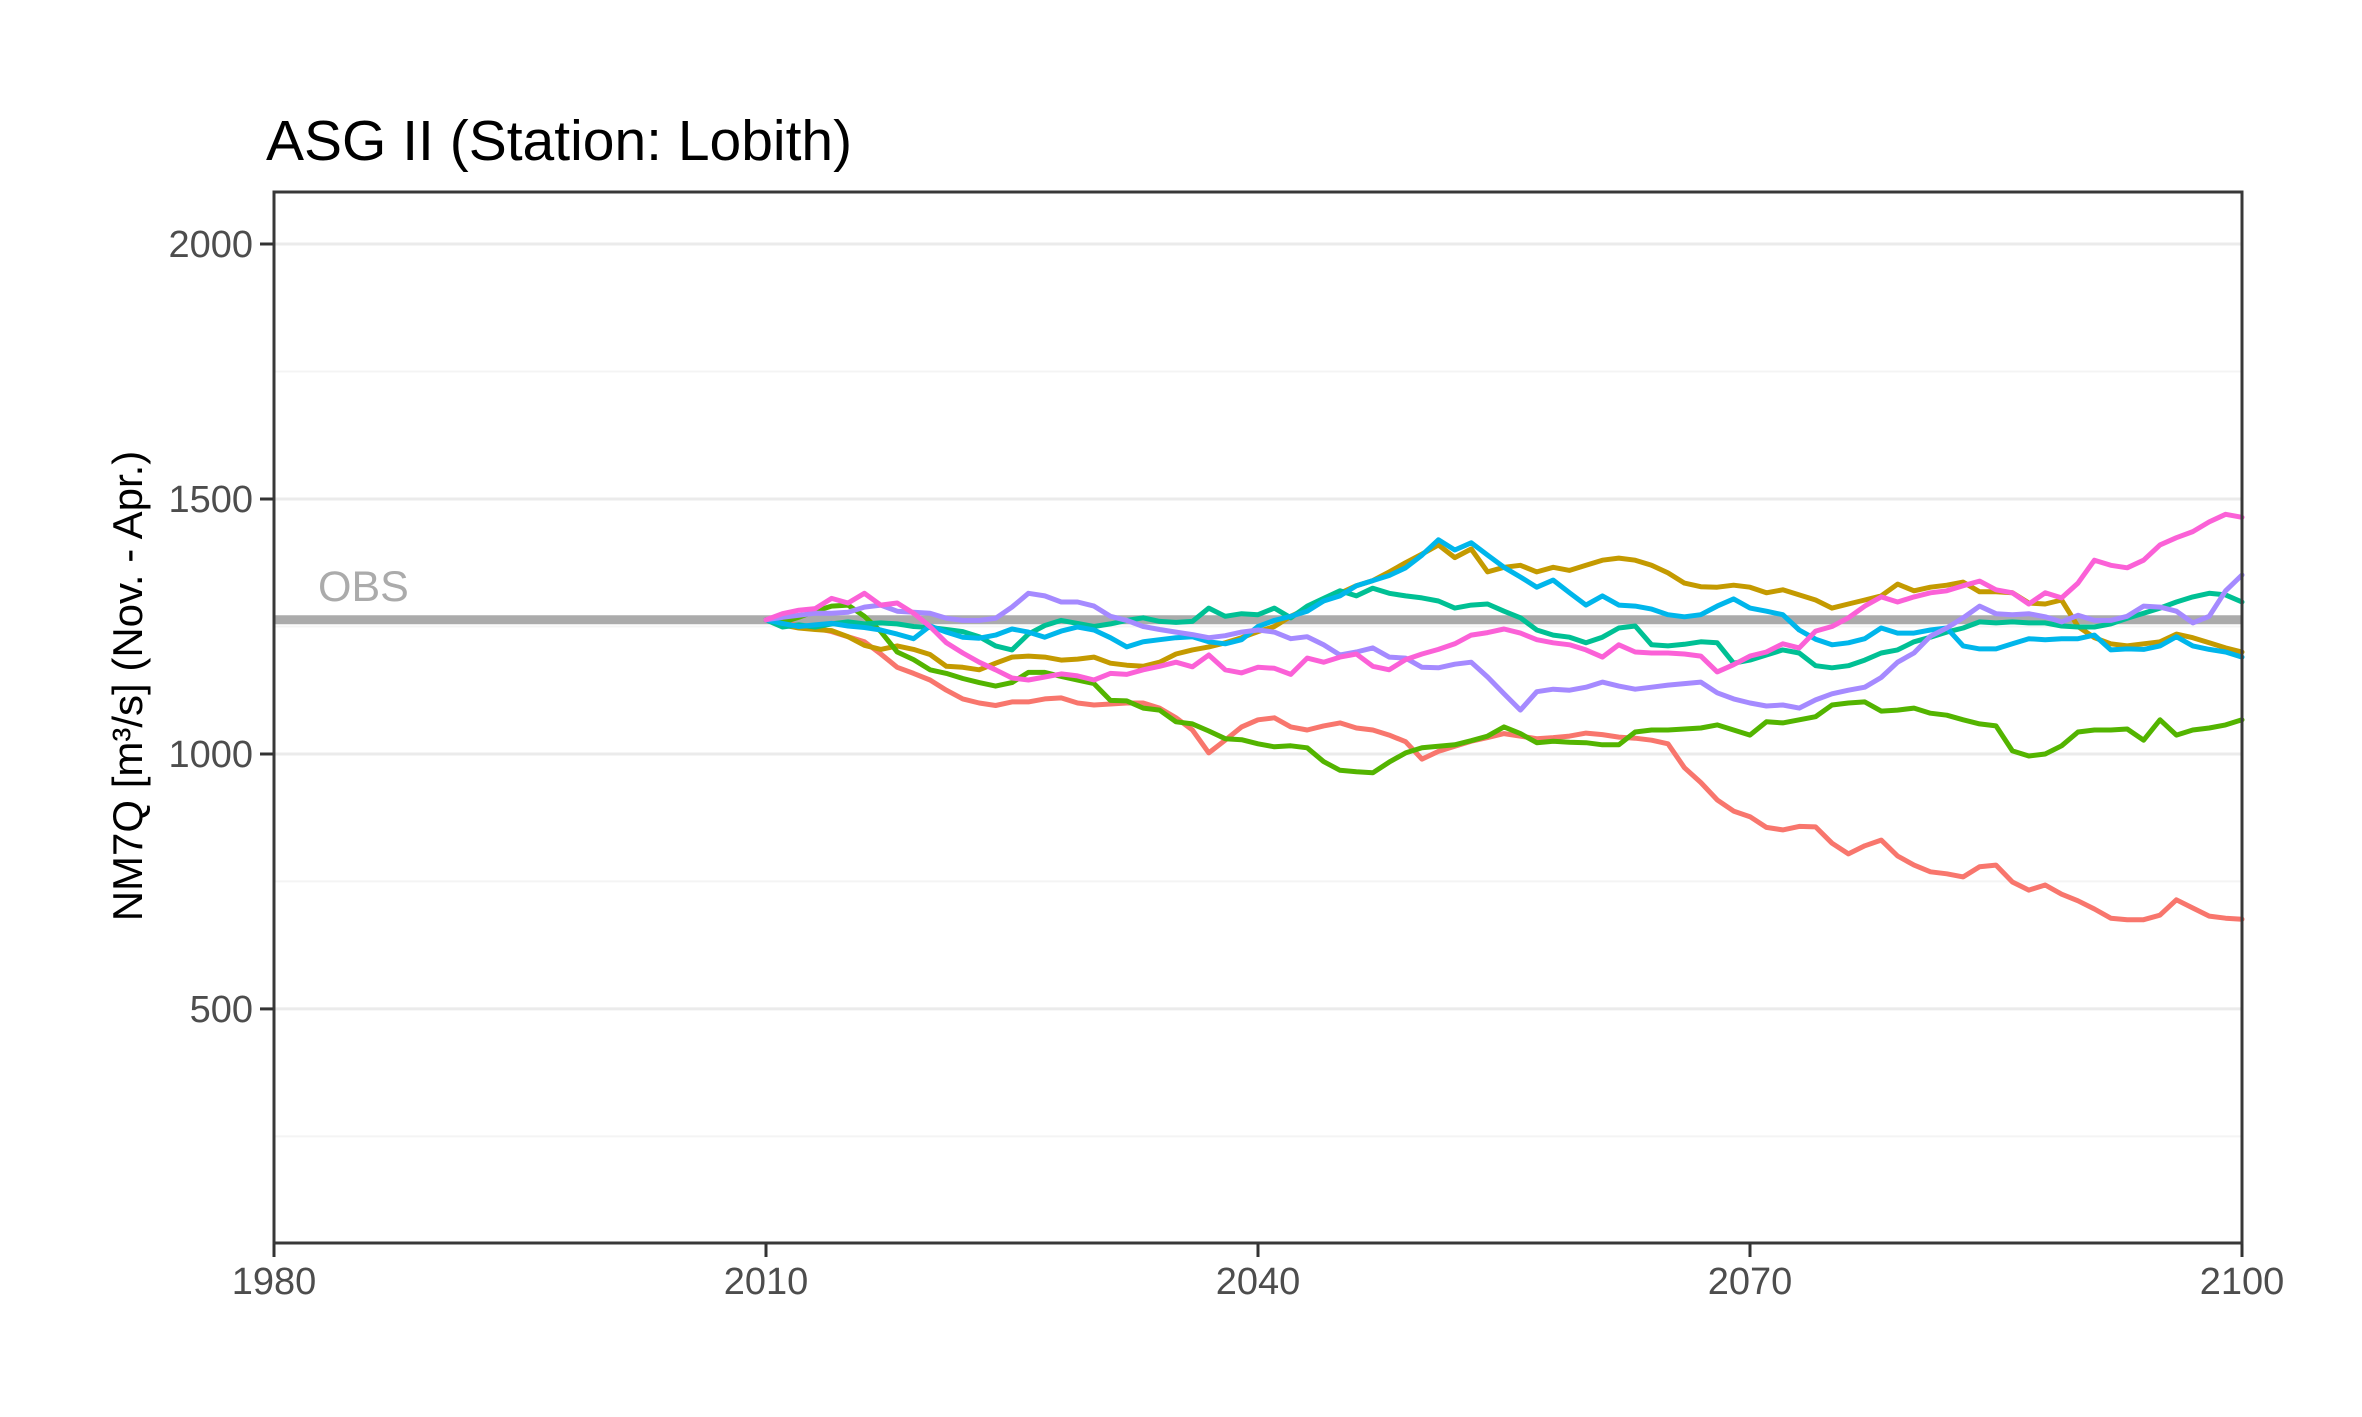  I want to click on series-line-gold, so click(1504, 607).